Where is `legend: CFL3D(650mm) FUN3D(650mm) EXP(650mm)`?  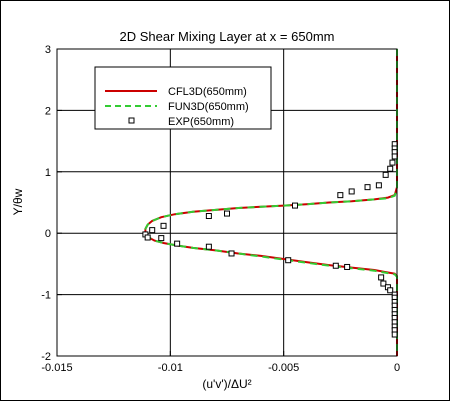
legend: CFL3D(650mm) FUN3D(650mm) EXP(650mm) is located at coordinates (183, 98).